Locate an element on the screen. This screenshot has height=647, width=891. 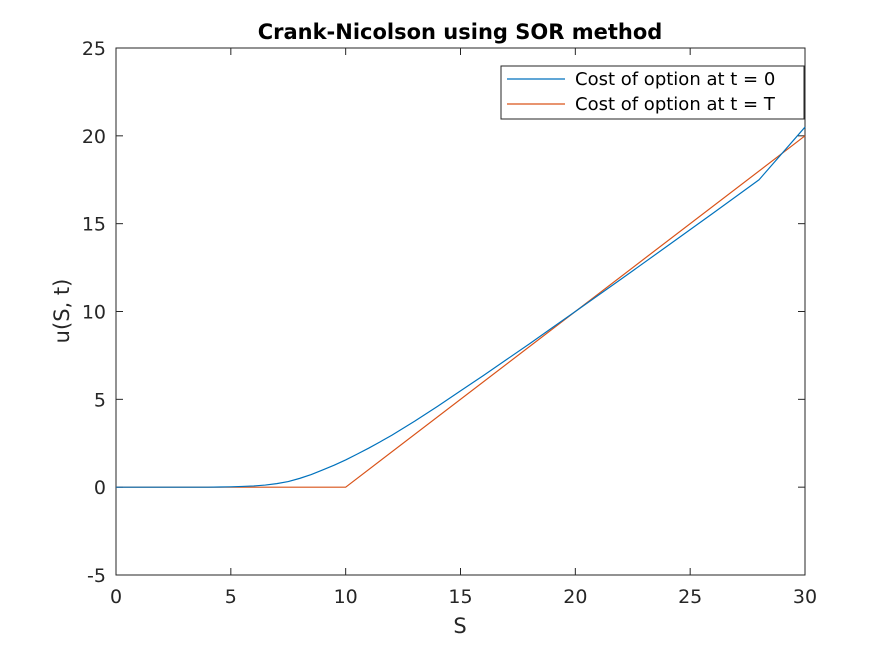
legend-label-t0: Cost of option at t = 0 is located at coordinates (675, 79).